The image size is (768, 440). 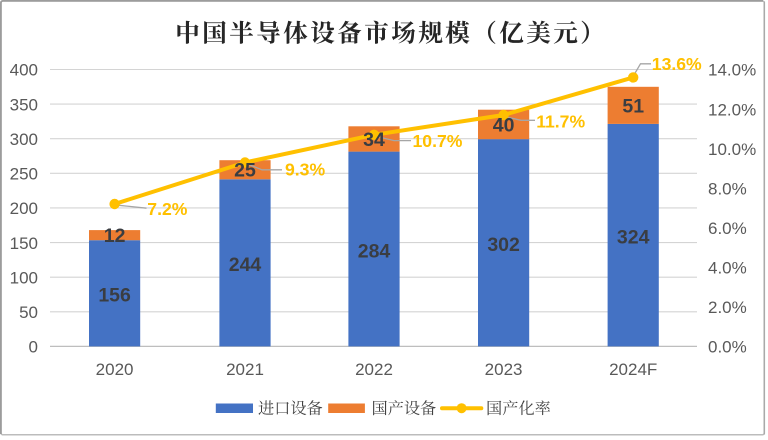 What do you see at coordinates (727, 347) in the screenshot?
I see `svg-text: 0.0%` at bounding box center [727, 347].